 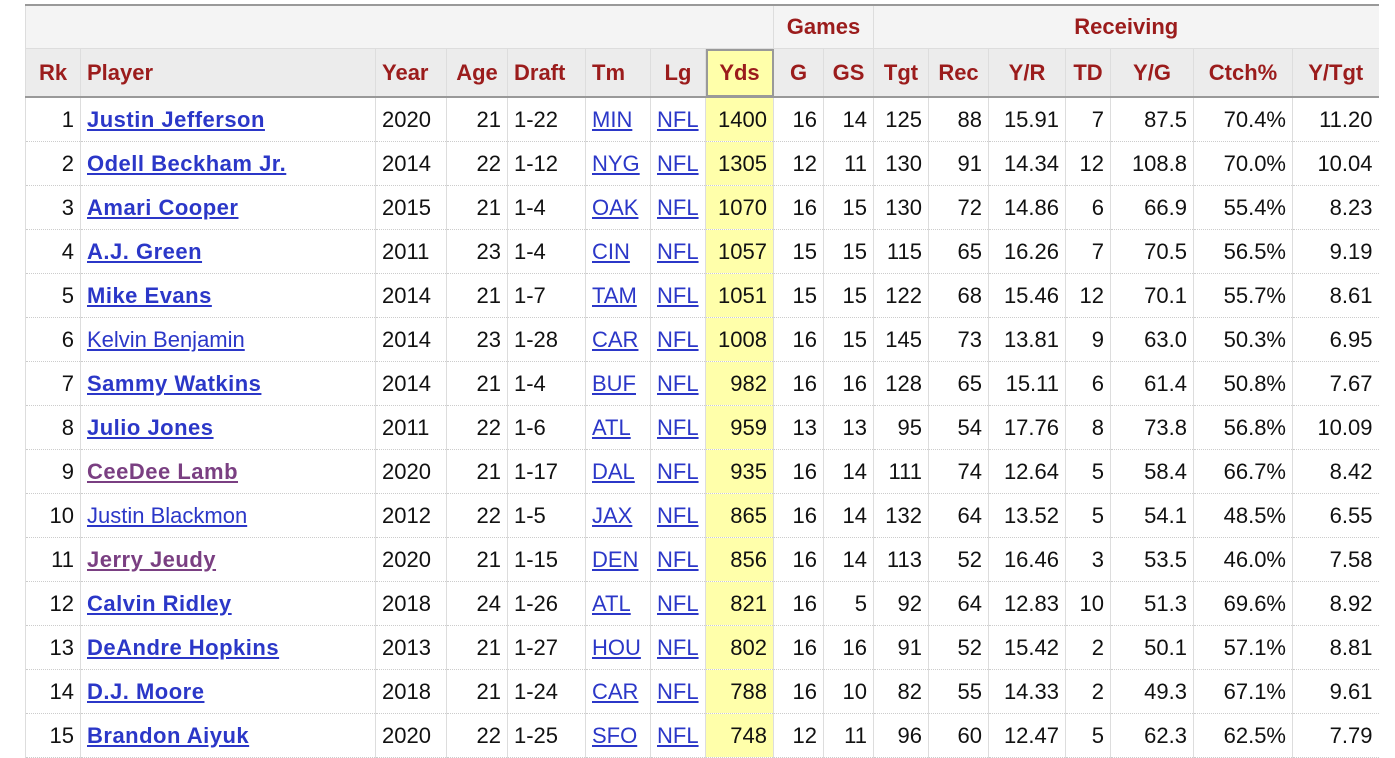 I want to click on player-link: Jerry Jeudy, so click(x=152, y=559).